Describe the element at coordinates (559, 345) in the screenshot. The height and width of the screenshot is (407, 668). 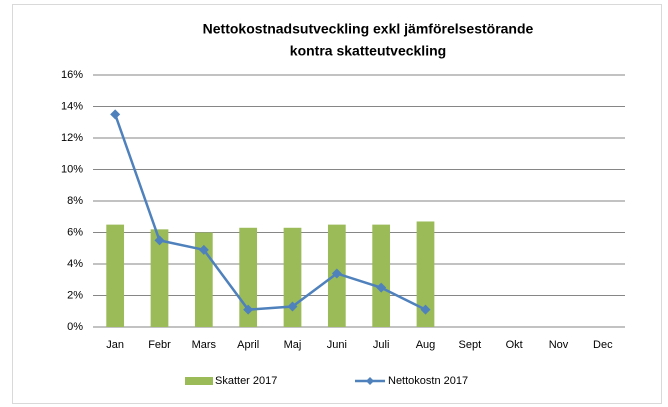
I see `x-tick-label: Nov` at that location.